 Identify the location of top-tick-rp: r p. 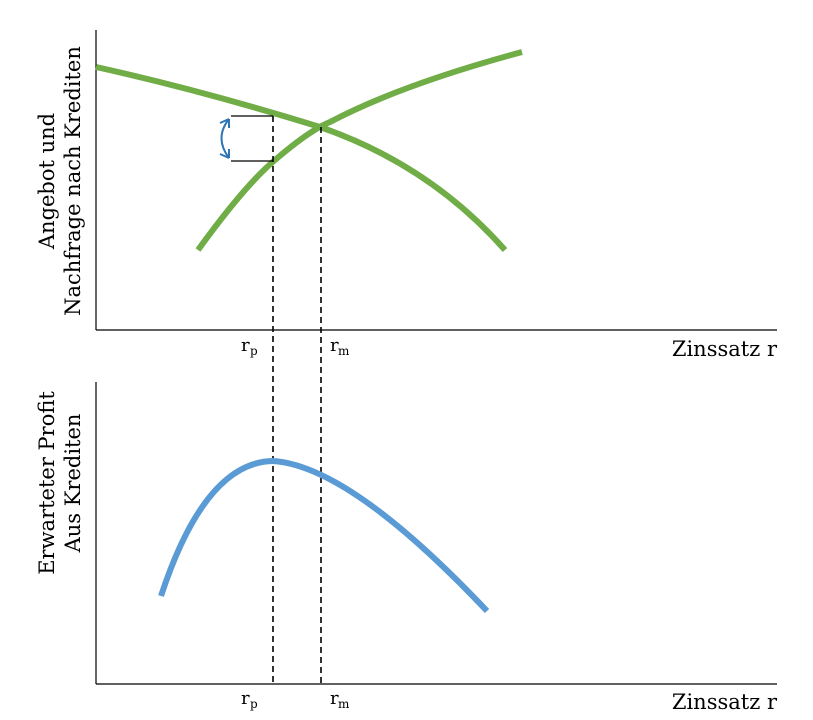
(249, 346).